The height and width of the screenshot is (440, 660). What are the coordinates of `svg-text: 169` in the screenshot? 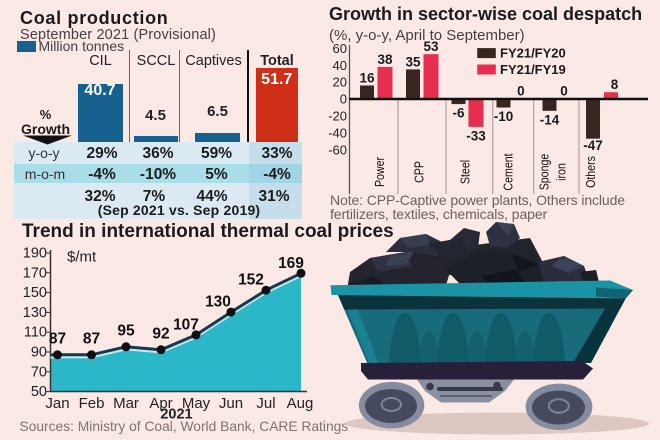 It's located at (291, 263).